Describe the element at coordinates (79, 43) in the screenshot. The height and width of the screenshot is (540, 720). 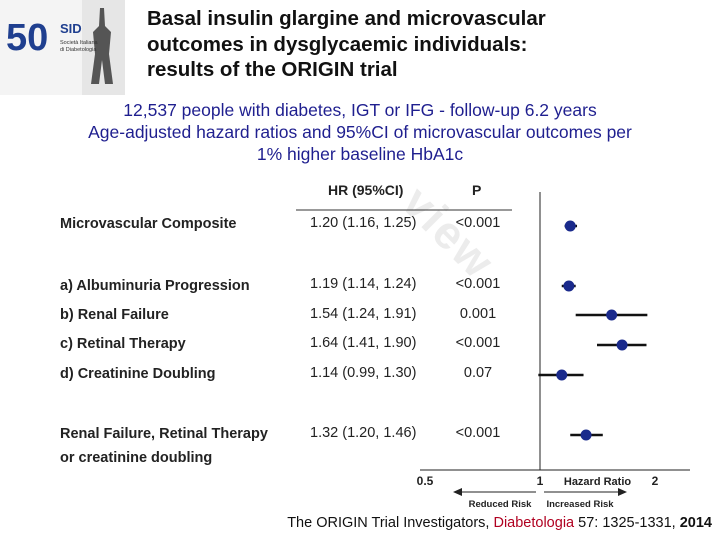
I see `logo-line-1: Società Italiana` at that location.